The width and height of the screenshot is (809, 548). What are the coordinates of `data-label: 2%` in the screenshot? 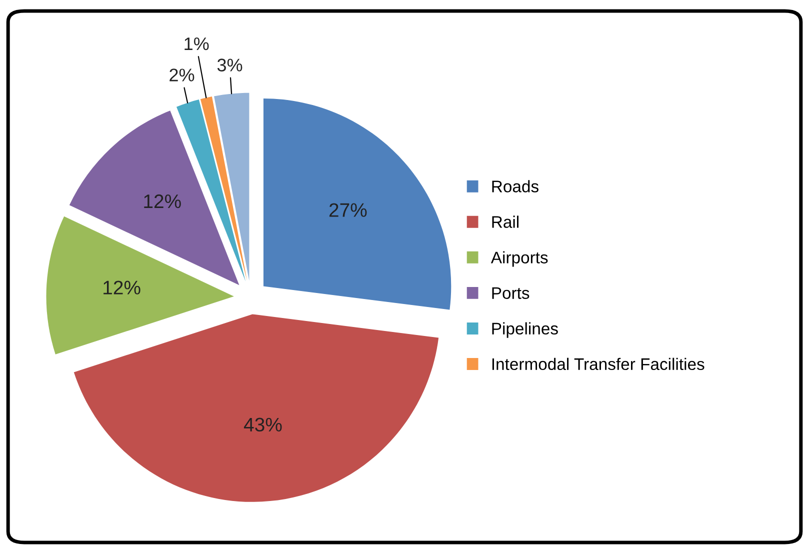 It's located at (182, 75).